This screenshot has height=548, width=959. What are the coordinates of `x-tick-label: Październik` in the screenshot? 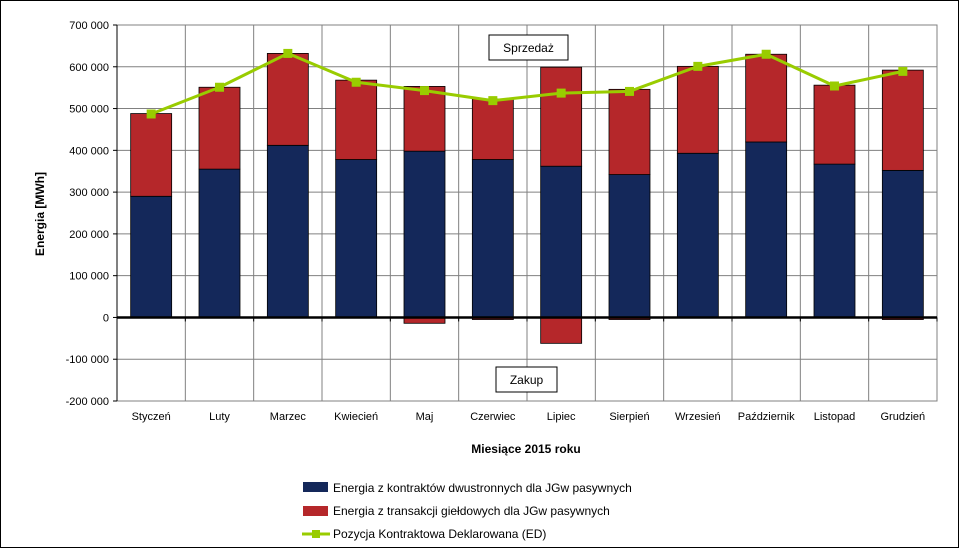 It's located at (766, 417).